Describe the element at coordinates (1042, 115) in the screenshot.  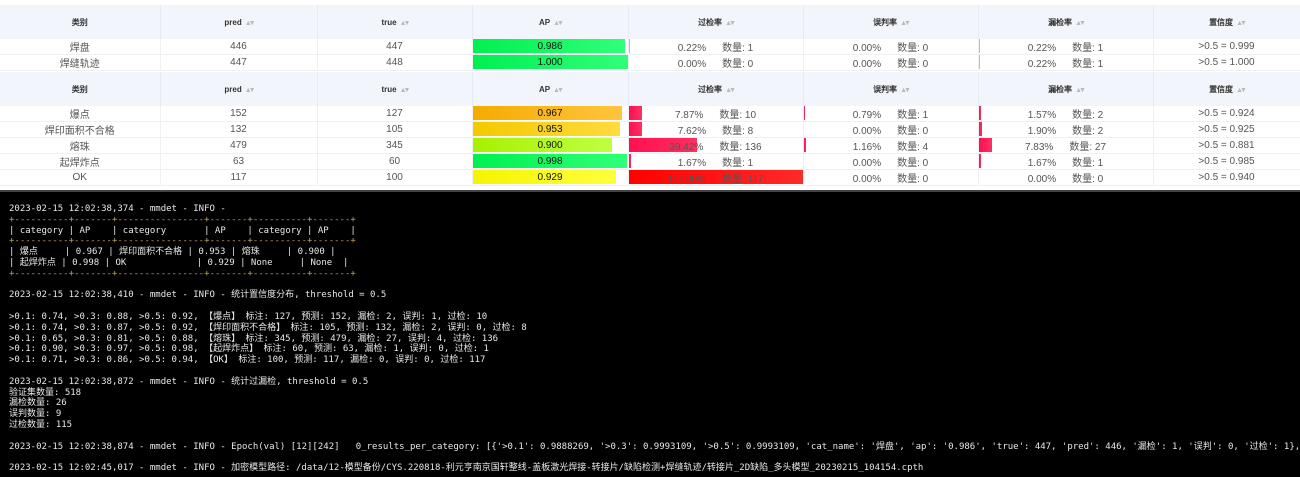
I see `missed-rate: 1.57%` at that location.